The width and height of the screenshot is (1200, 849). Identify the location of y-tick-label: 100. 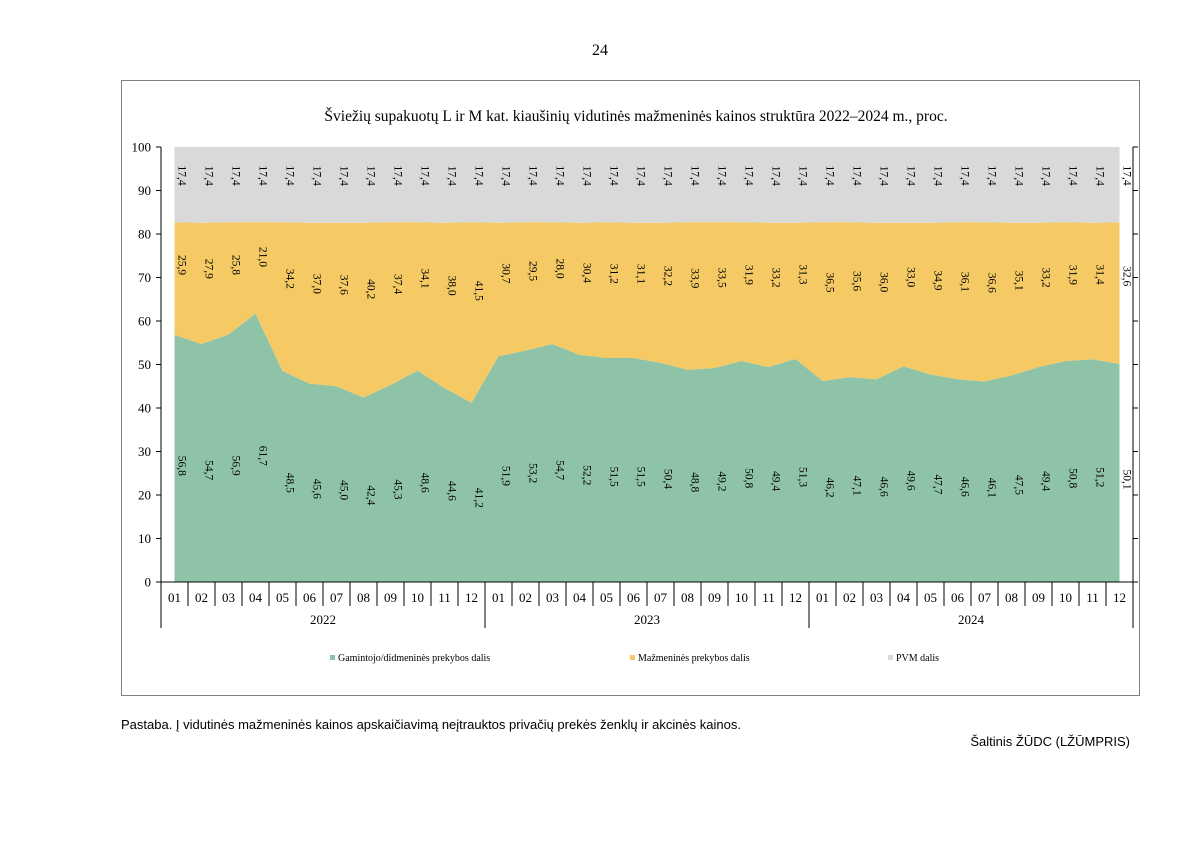
(142, 147).